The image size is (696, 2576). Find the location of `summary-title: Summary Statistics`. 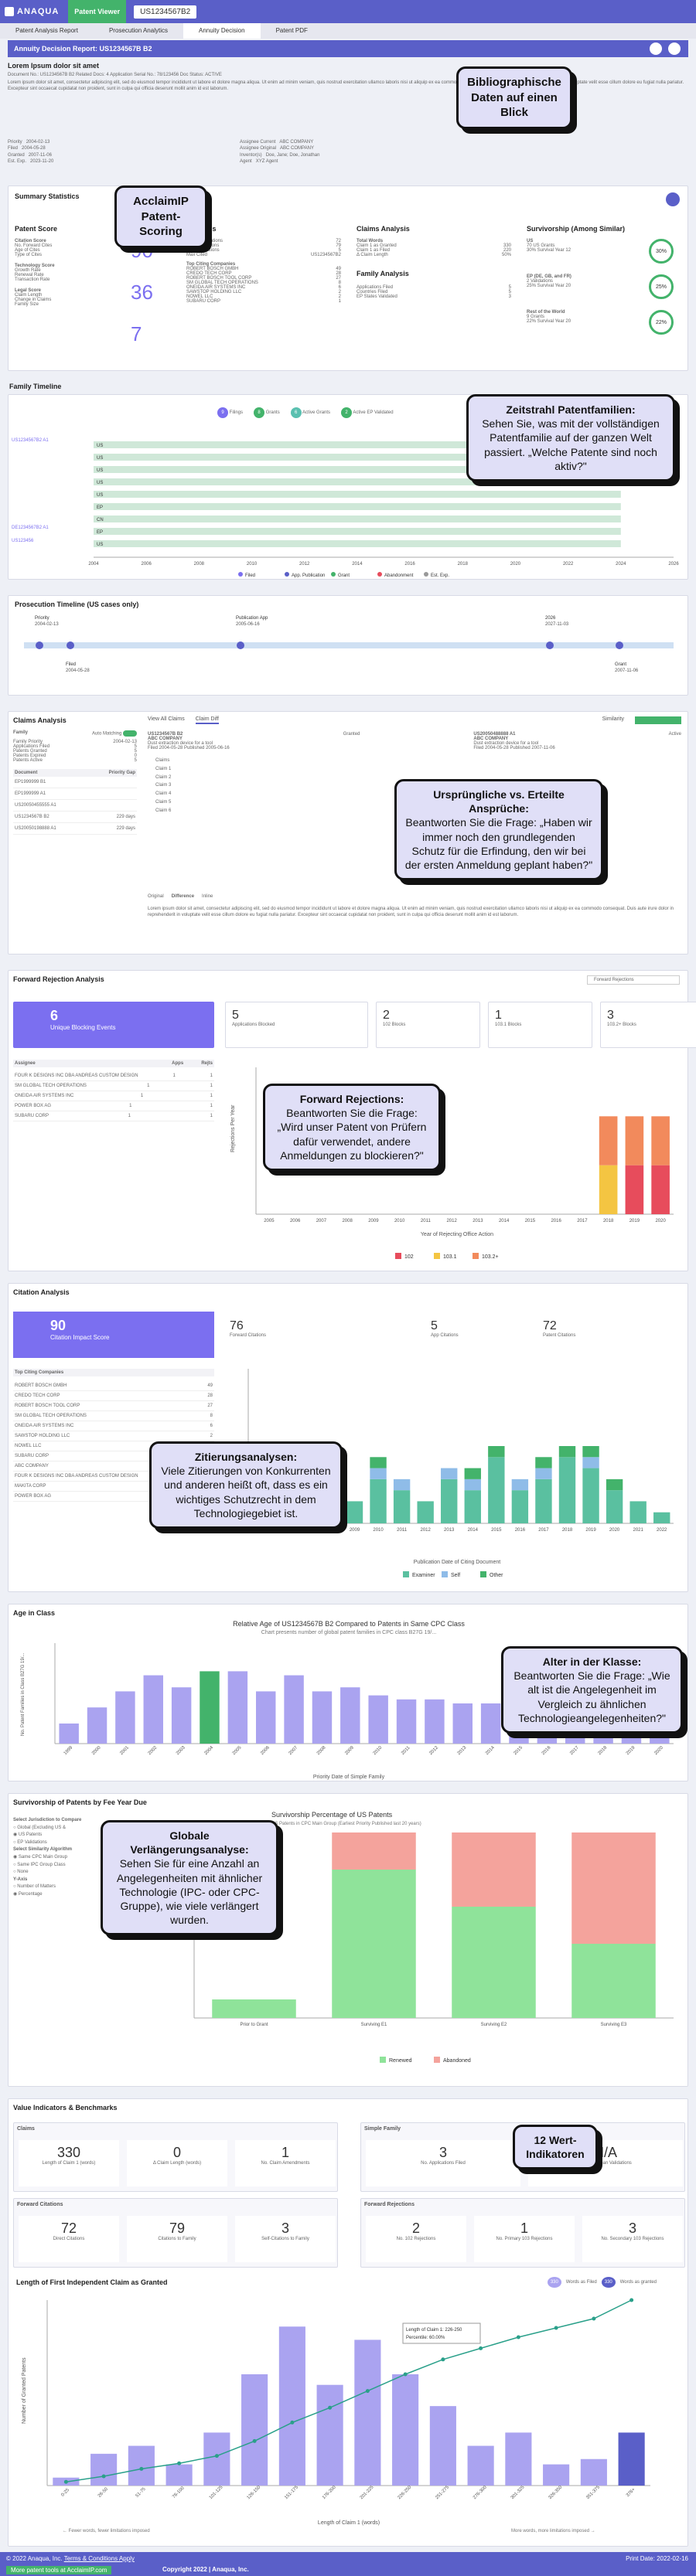

summary-title: Summary Statistics is located at coordinates (47, 196).